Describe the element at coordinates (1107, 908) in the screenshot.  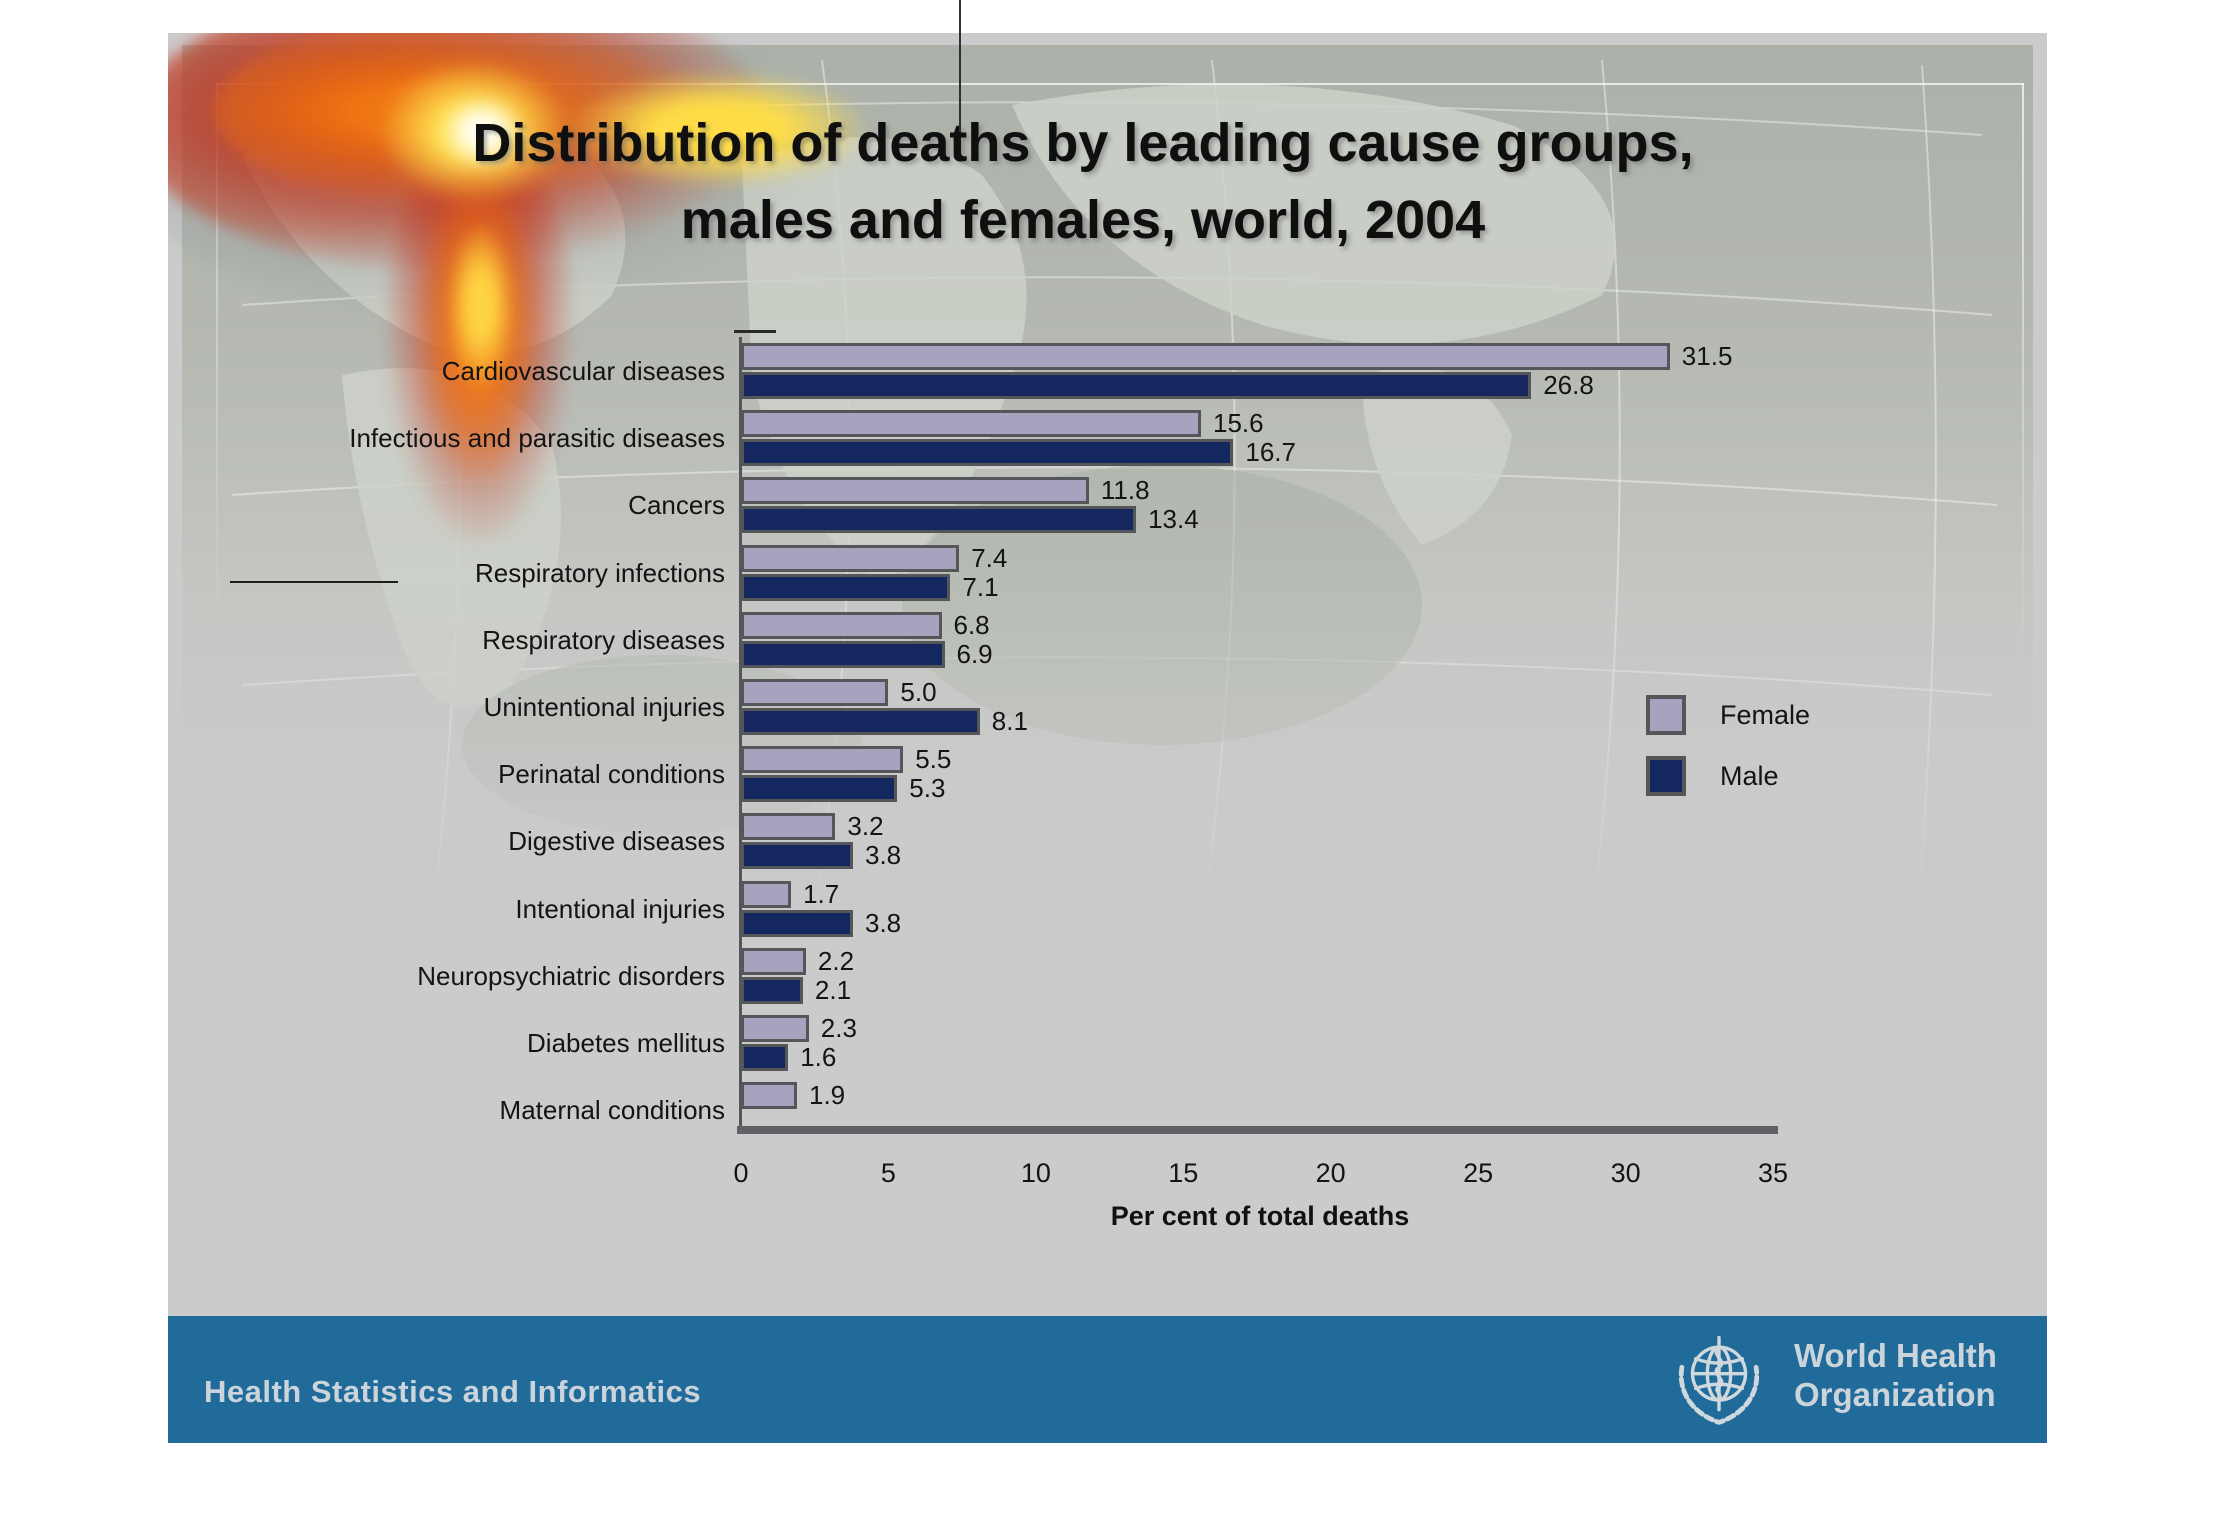
I see `chart-row: Intentional injuries 1.7 3.8` at that location.